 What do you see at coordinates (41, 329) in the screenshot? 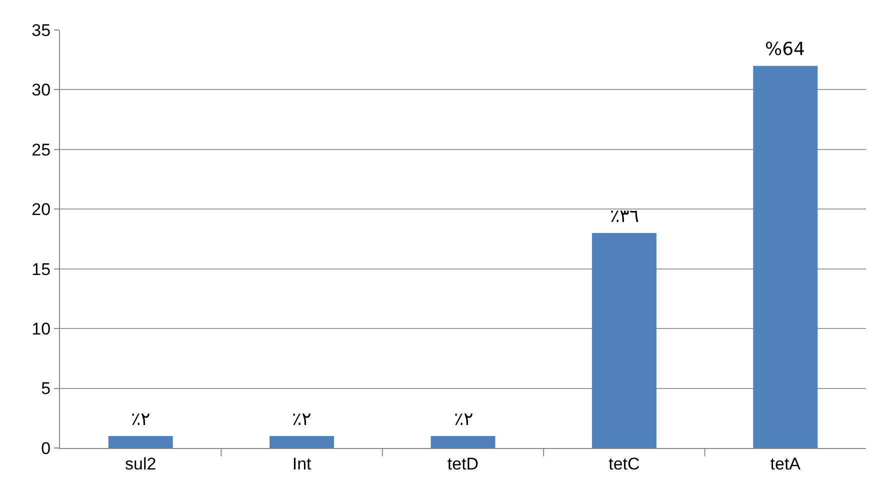
I see `y-tick-label: 10` at bounding box center [41, 329].